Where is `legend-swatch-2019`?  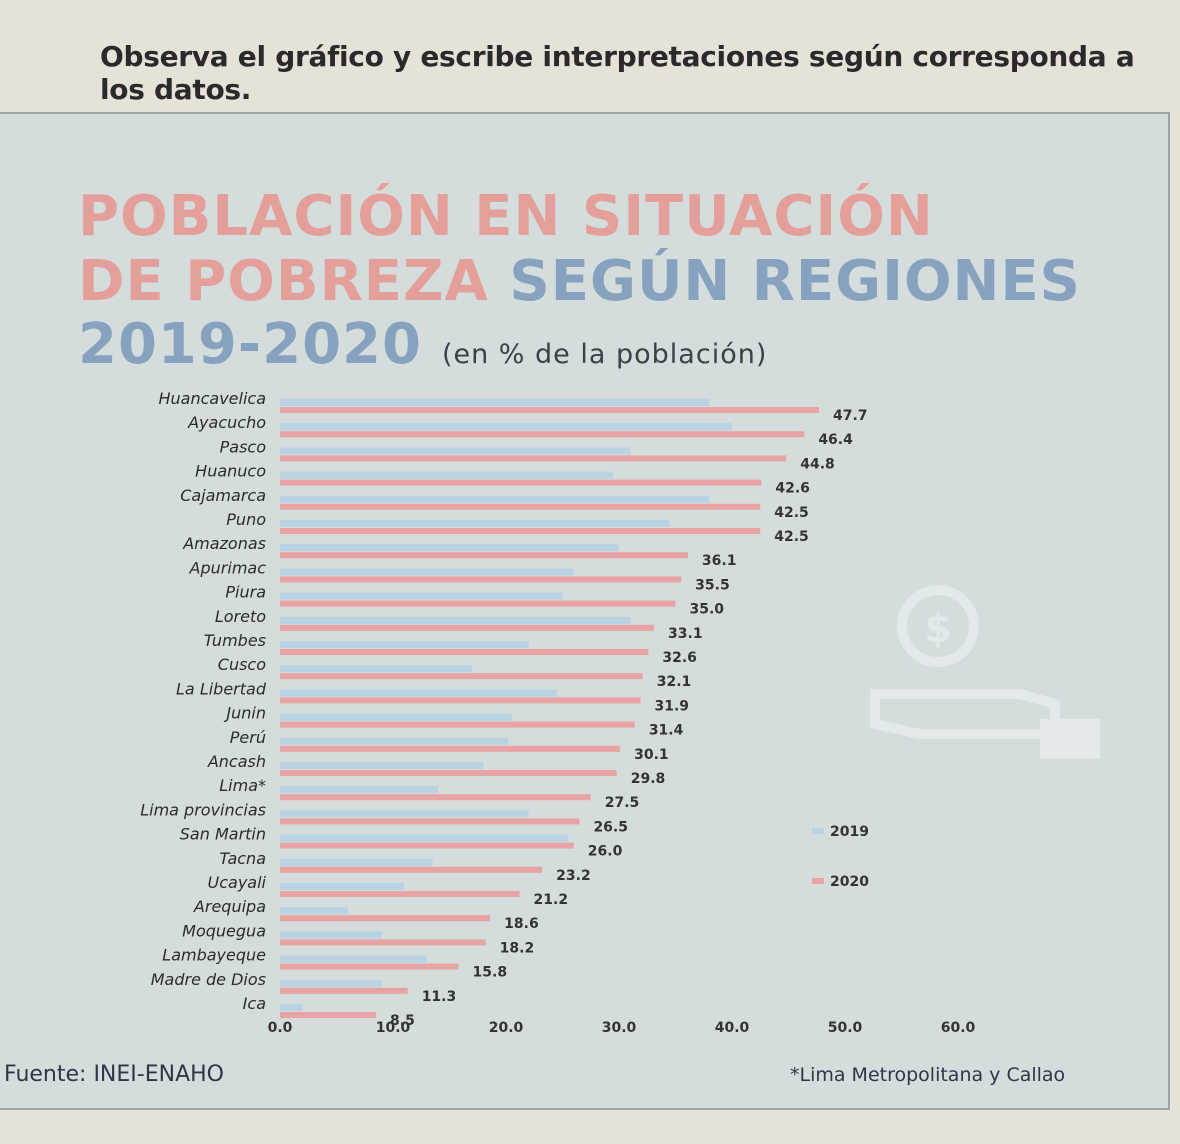 legend-swatch-2019 is located at coordinates (818, 831).